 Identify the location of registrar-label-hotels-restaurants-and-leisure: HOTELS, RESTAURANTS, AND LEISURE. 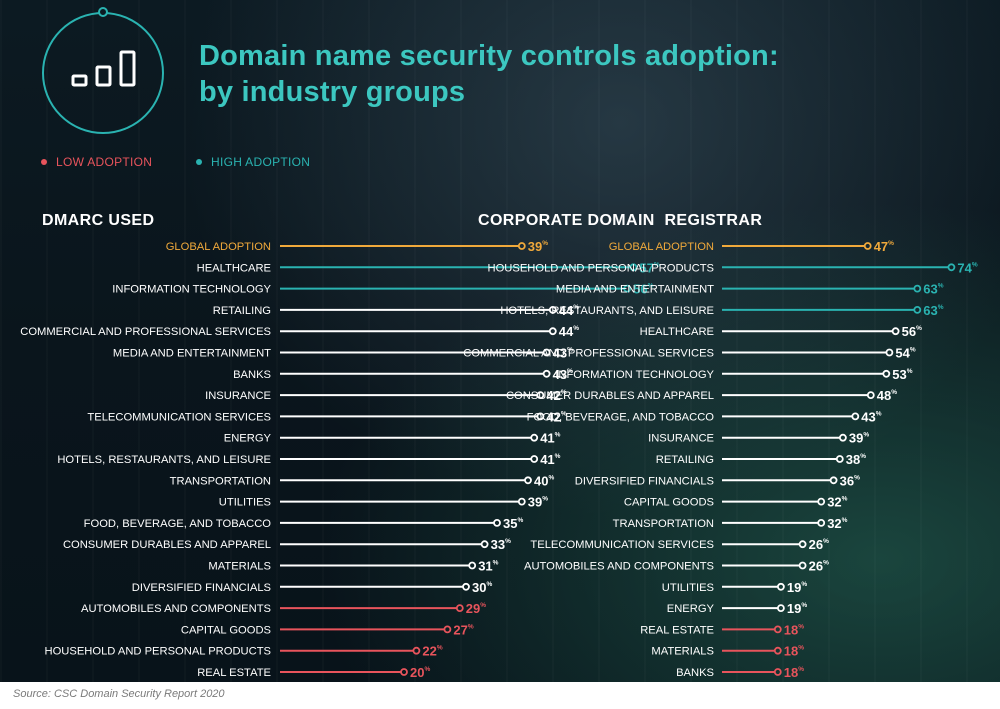
(607, 311).